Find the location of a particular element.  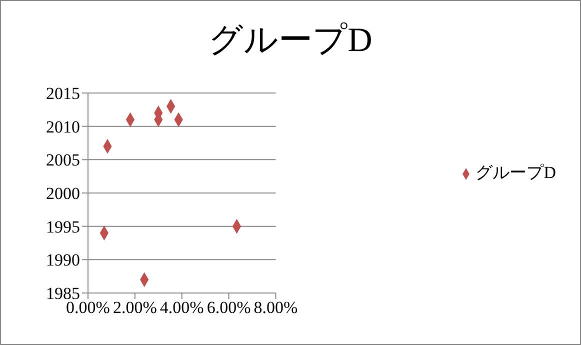

x-tick-label: 0.00% is located at coordinates (88, 308).